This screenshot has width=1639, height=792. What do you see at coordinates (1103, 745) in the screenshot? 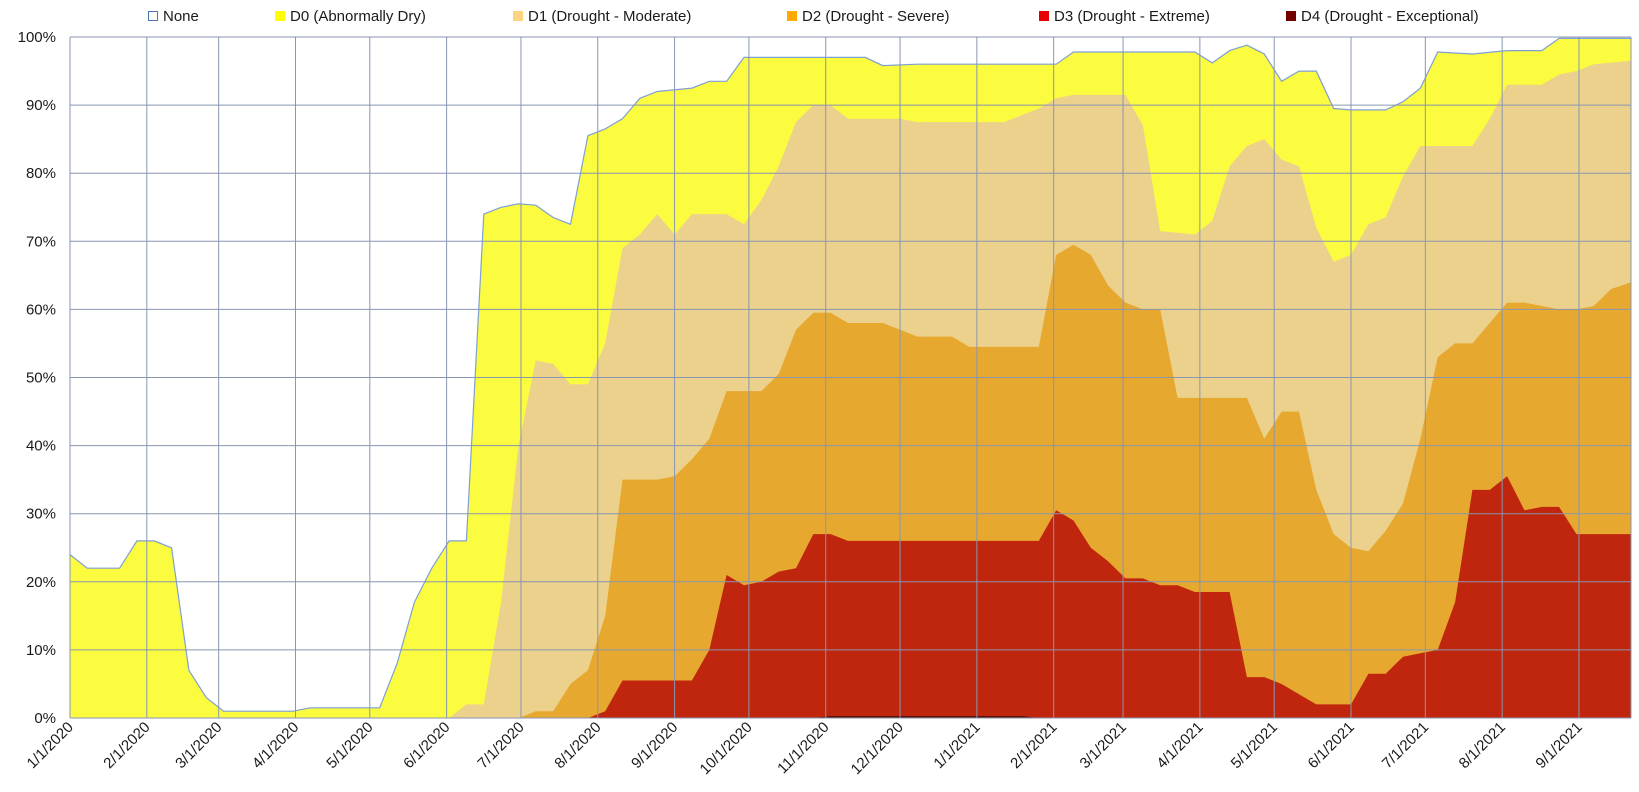
I see `x-tick-label: 3/1/2021` at bounding box center [1103, 745].